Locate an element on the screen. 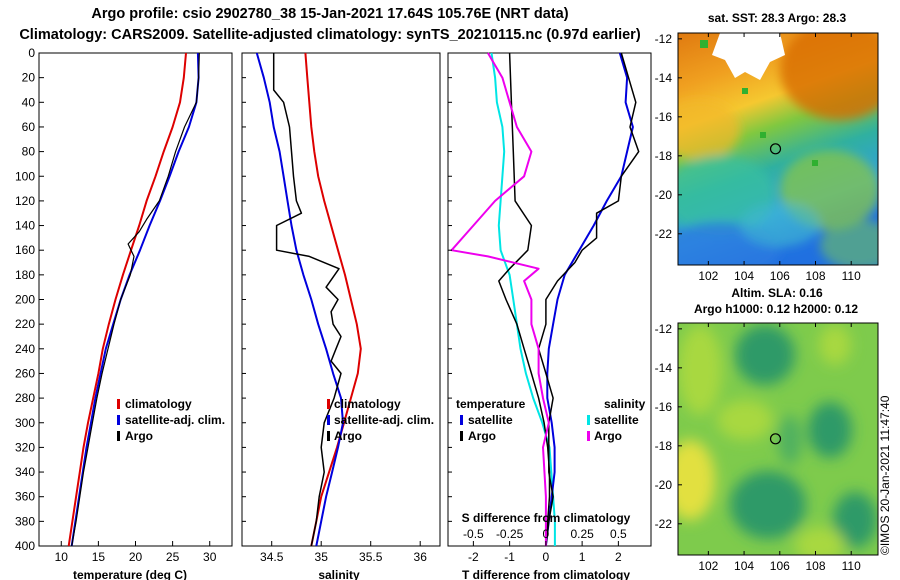 This screenshot has width=900, height=580. temperature-xtick-label: 30 is located at coordinates (210, 557).